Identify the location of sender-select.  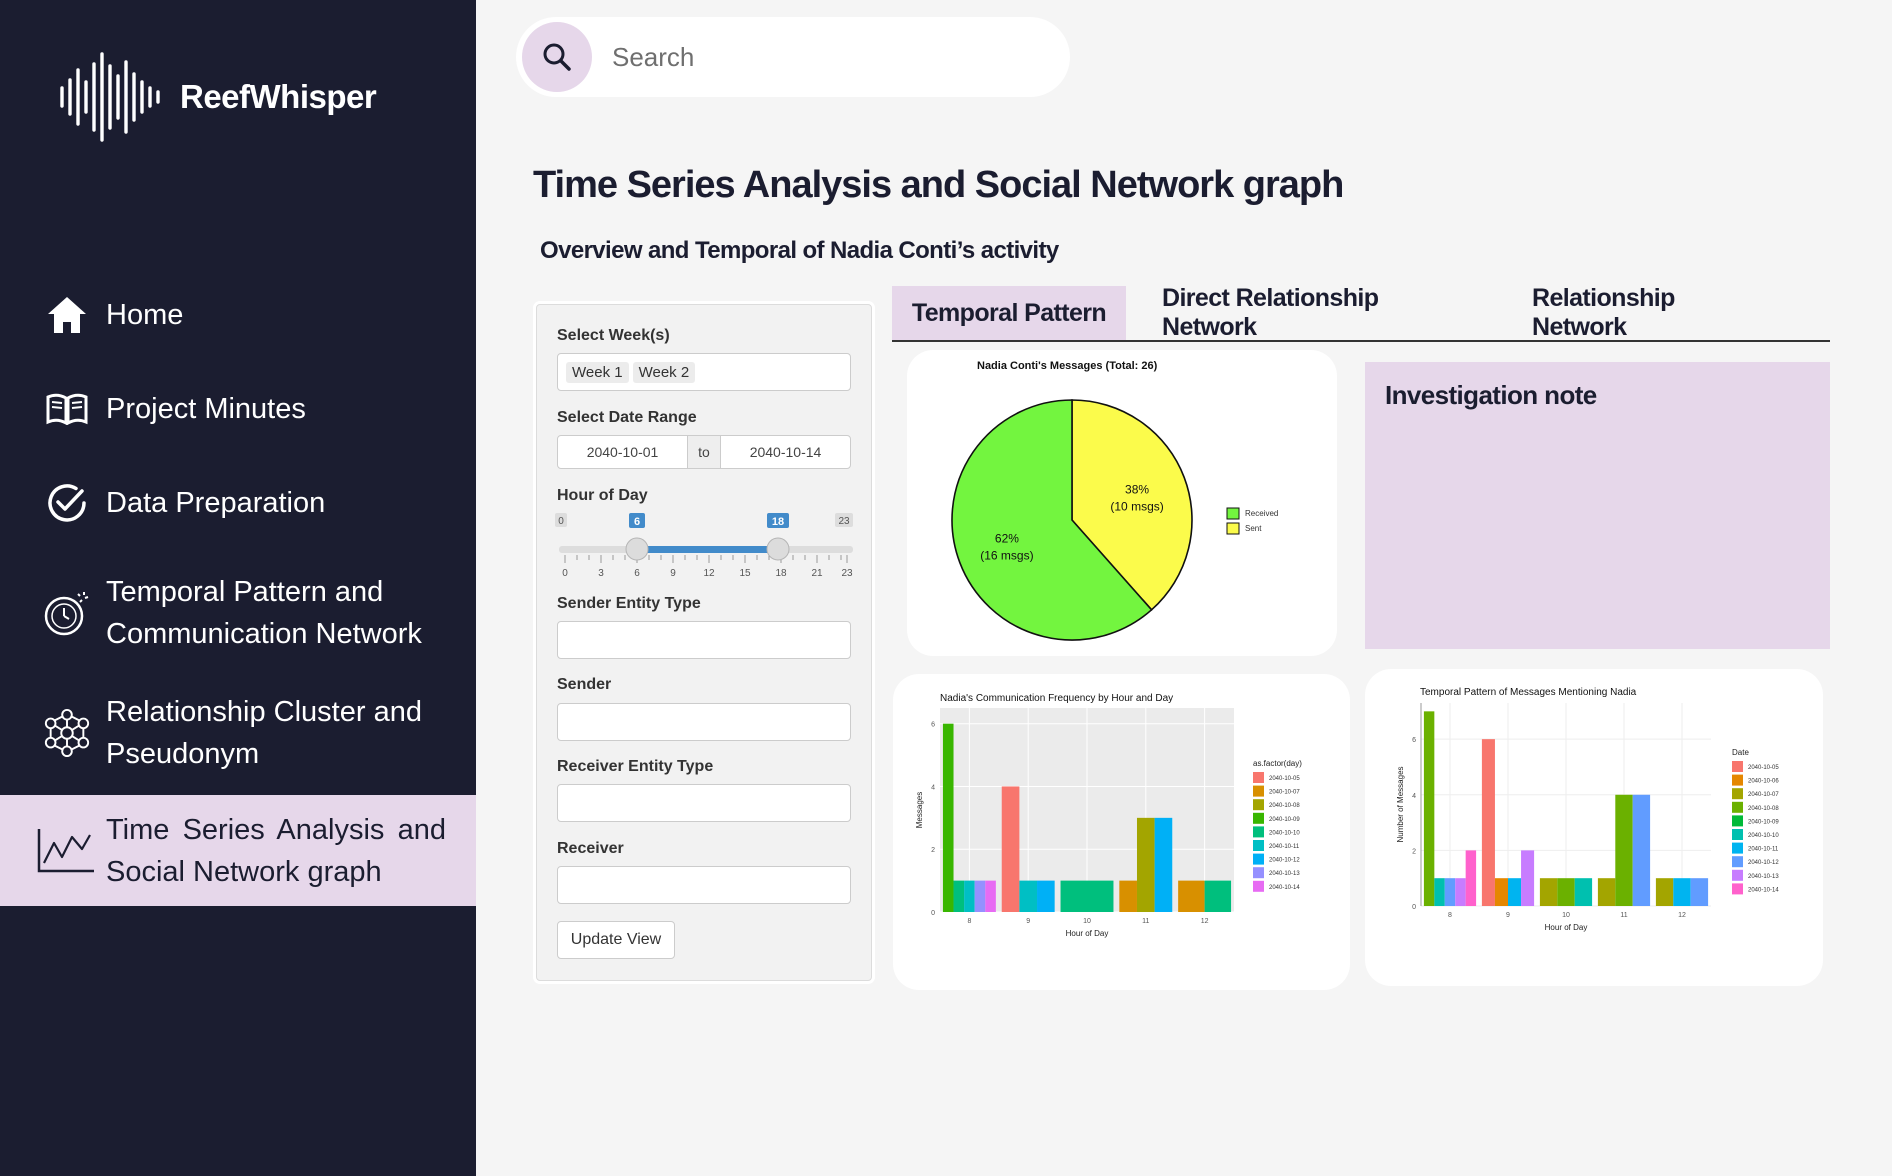
(704, 722).